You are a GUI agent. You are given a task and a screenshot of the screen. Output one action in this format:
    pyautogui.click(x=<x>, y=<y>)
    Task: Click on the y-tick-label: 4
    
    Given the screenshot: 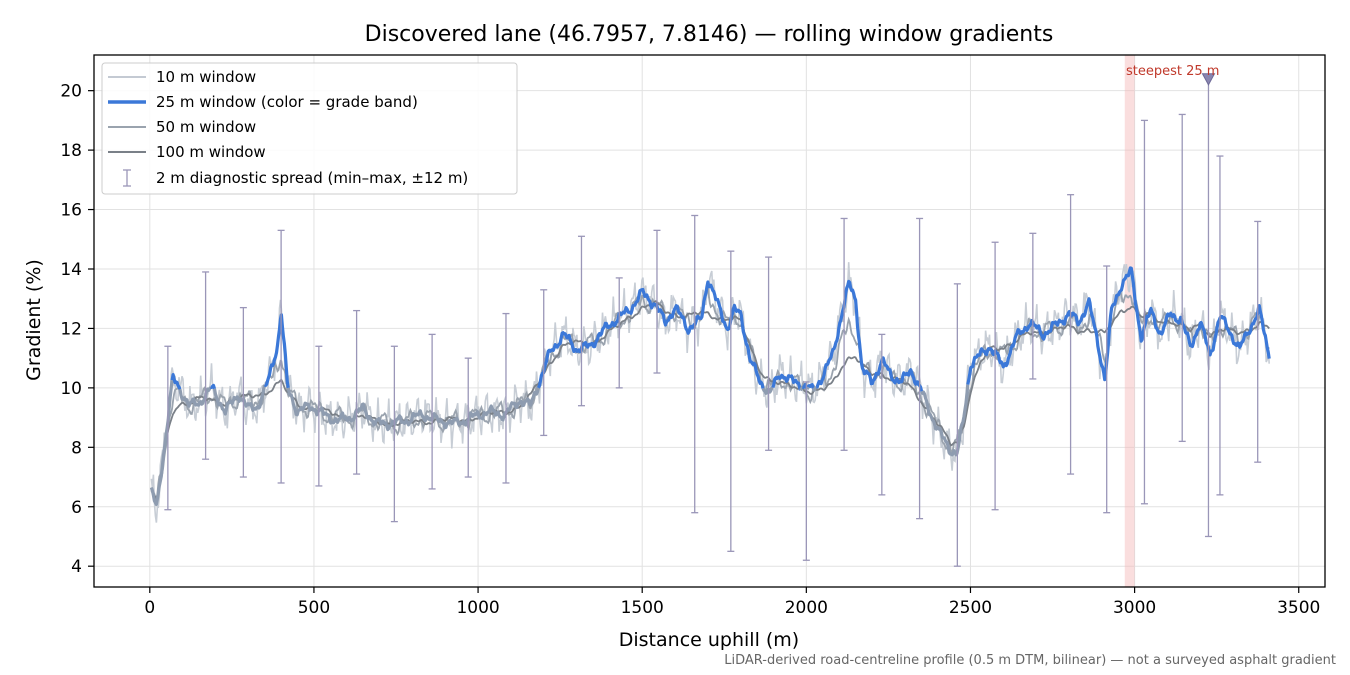 What is the action you would take?
    pyautogui.click(x=76, y=567)
    